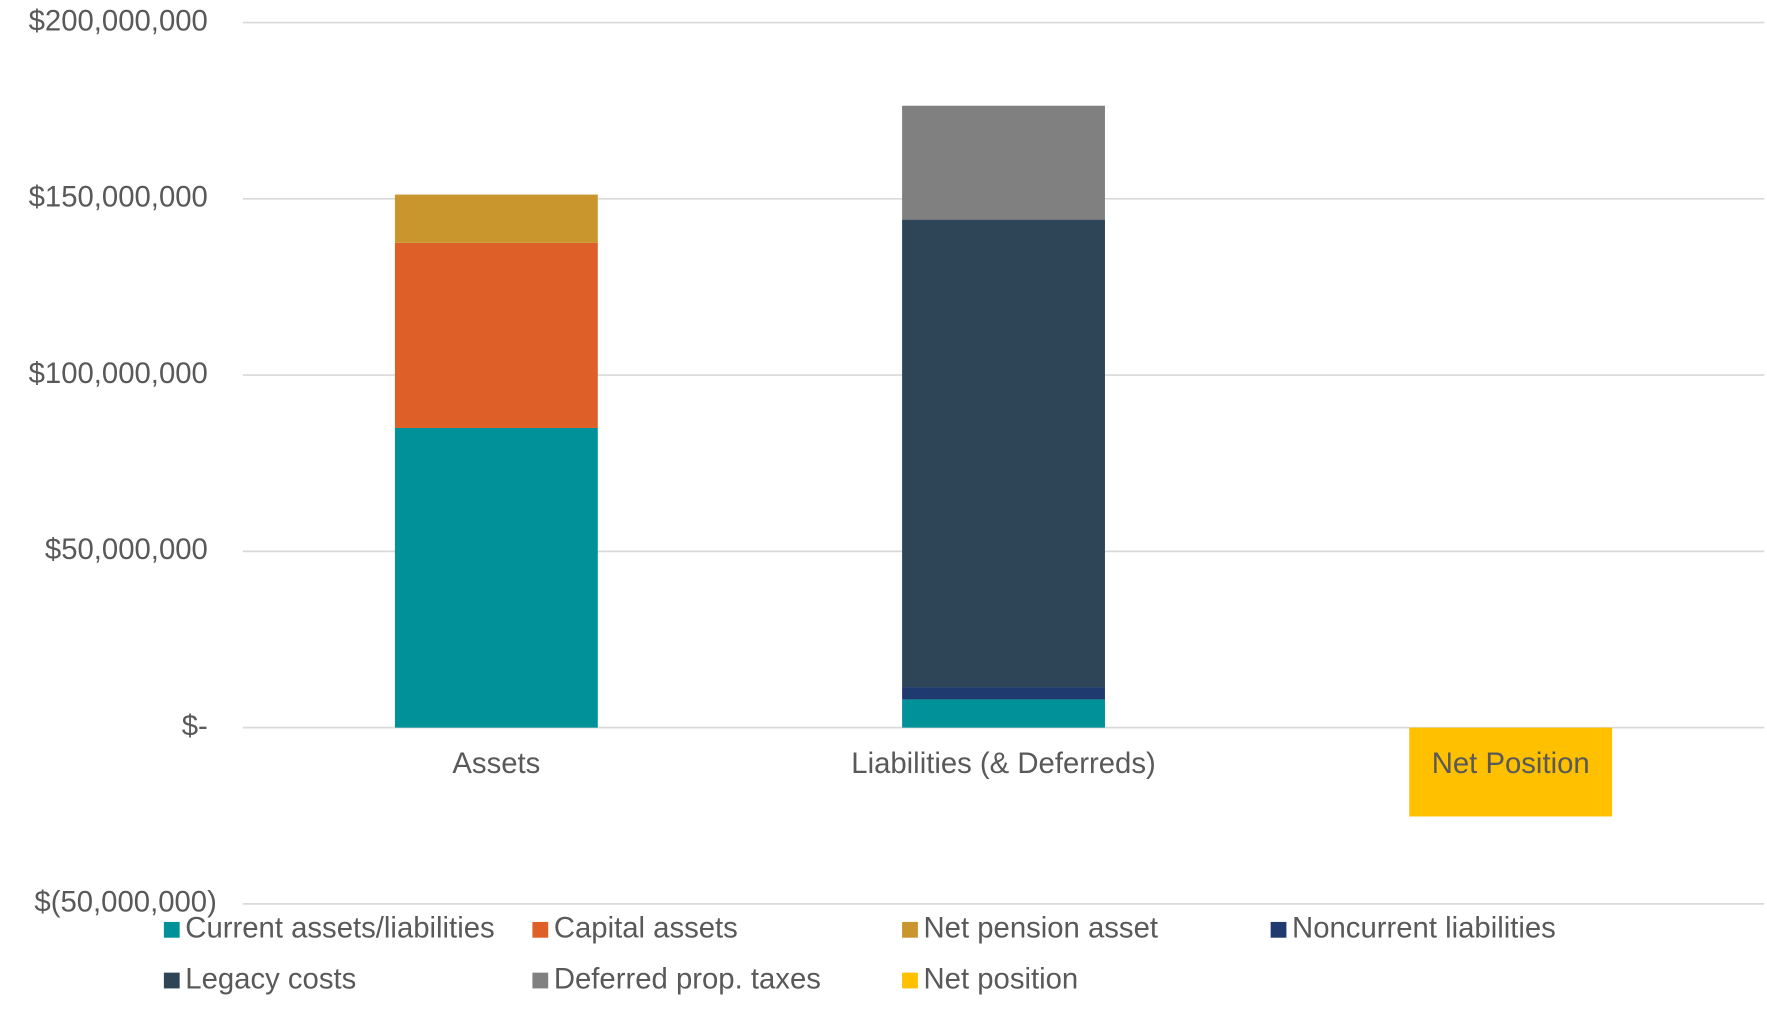 This screenshot has width=1767, height=1029. What do you see at coordinates (1511, 763) in the screenshot?
I see `x-tick-label: Net Position` at bounding box center [1511, 763].